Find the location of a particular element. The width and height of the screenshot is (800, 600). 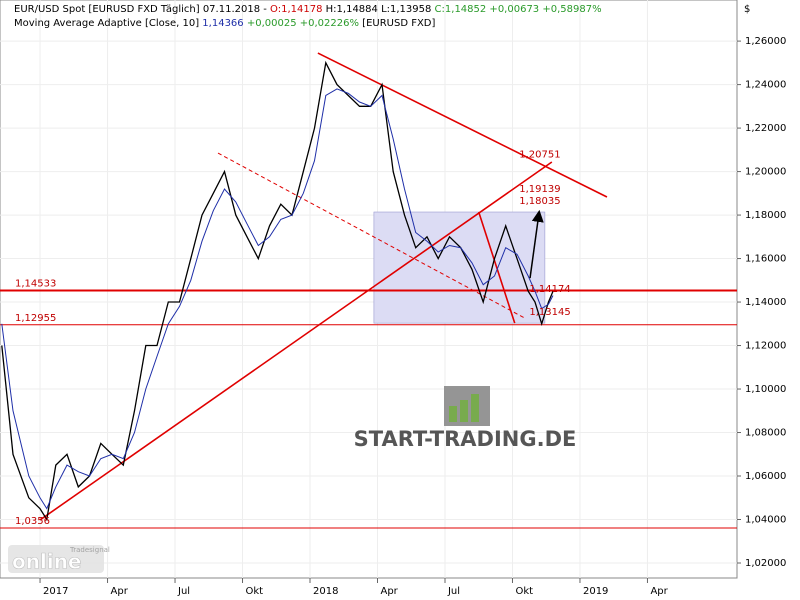

y-tick-label: 1,16000 is located at coordinates (765, 259).